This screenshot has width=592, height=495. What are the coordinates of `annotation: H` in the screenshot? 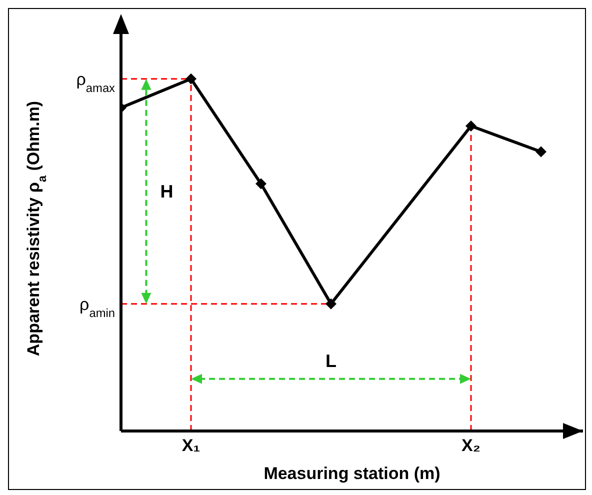 It's located at (167, 191).